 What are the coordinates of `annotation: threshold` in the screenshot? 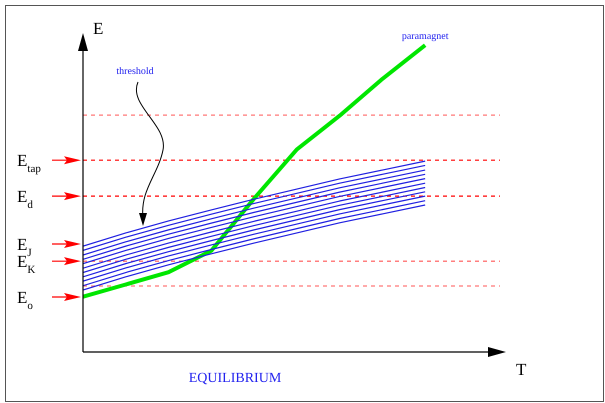 It's located at (135, 71).